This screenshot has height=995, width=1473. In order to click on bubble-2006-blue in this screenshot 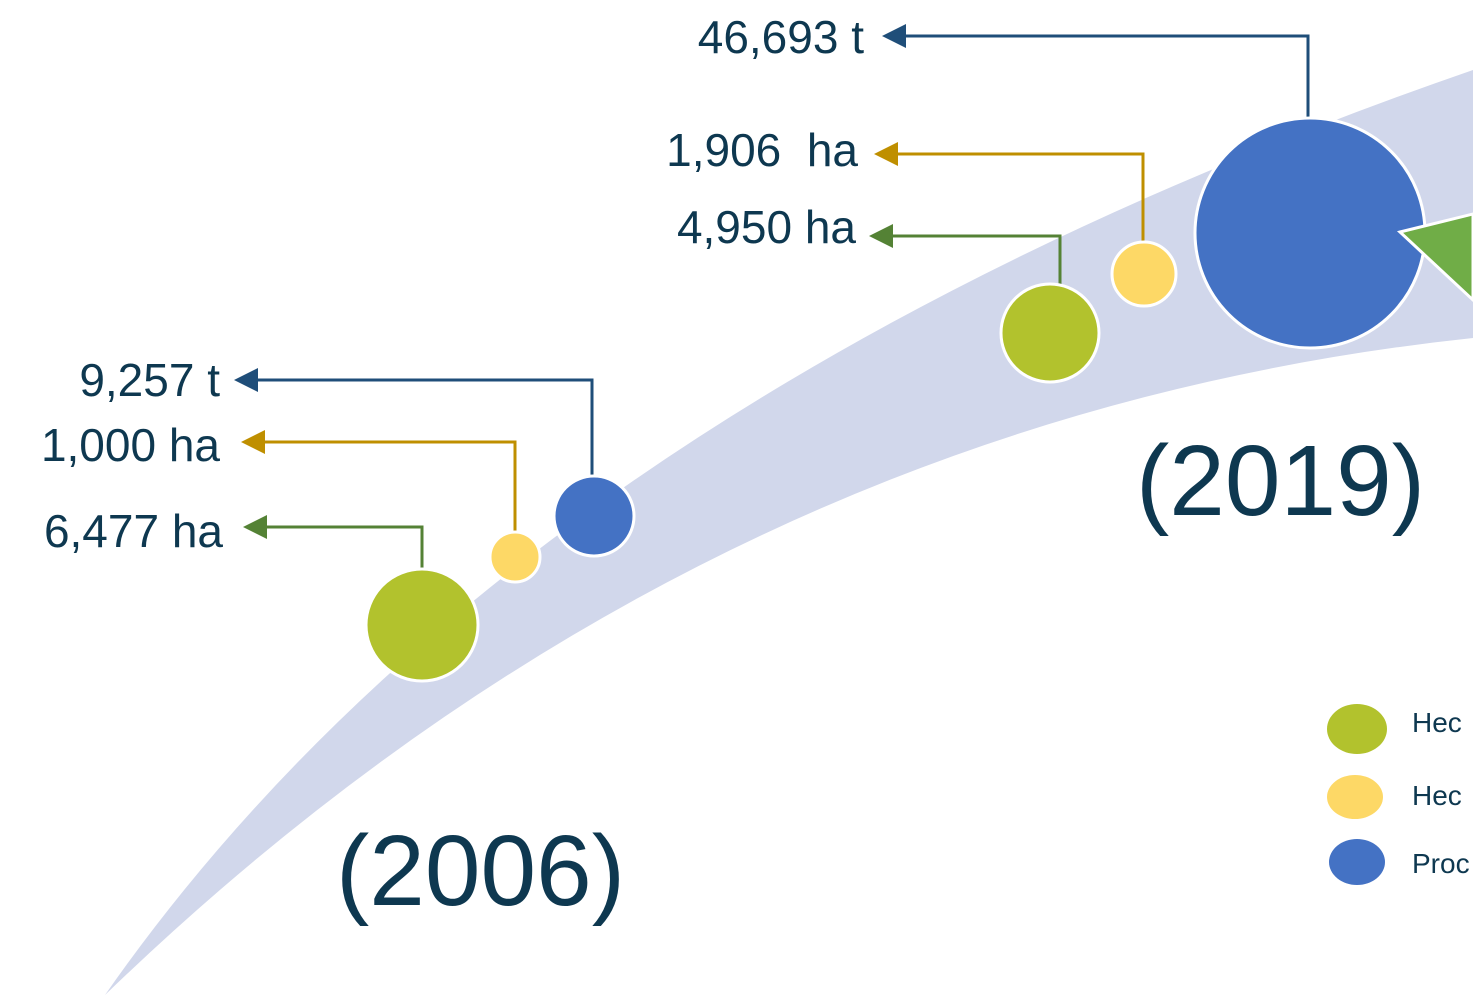, I will do `click(594, 516)`.